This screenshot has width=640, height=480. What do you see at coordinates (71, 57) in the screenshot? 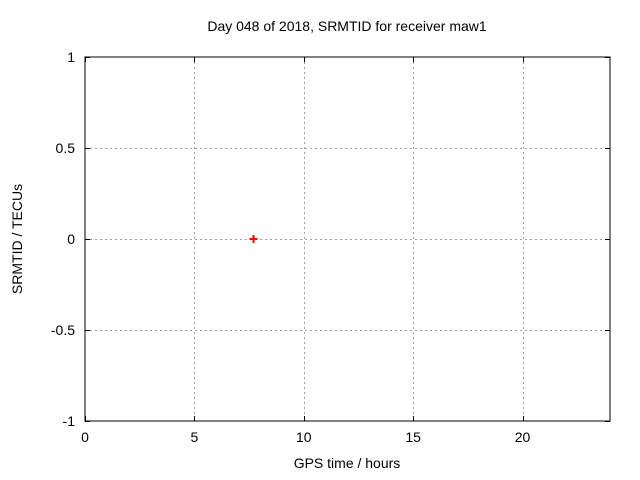
I see `y-tick-label: 1` at bounding box center [71, 57].